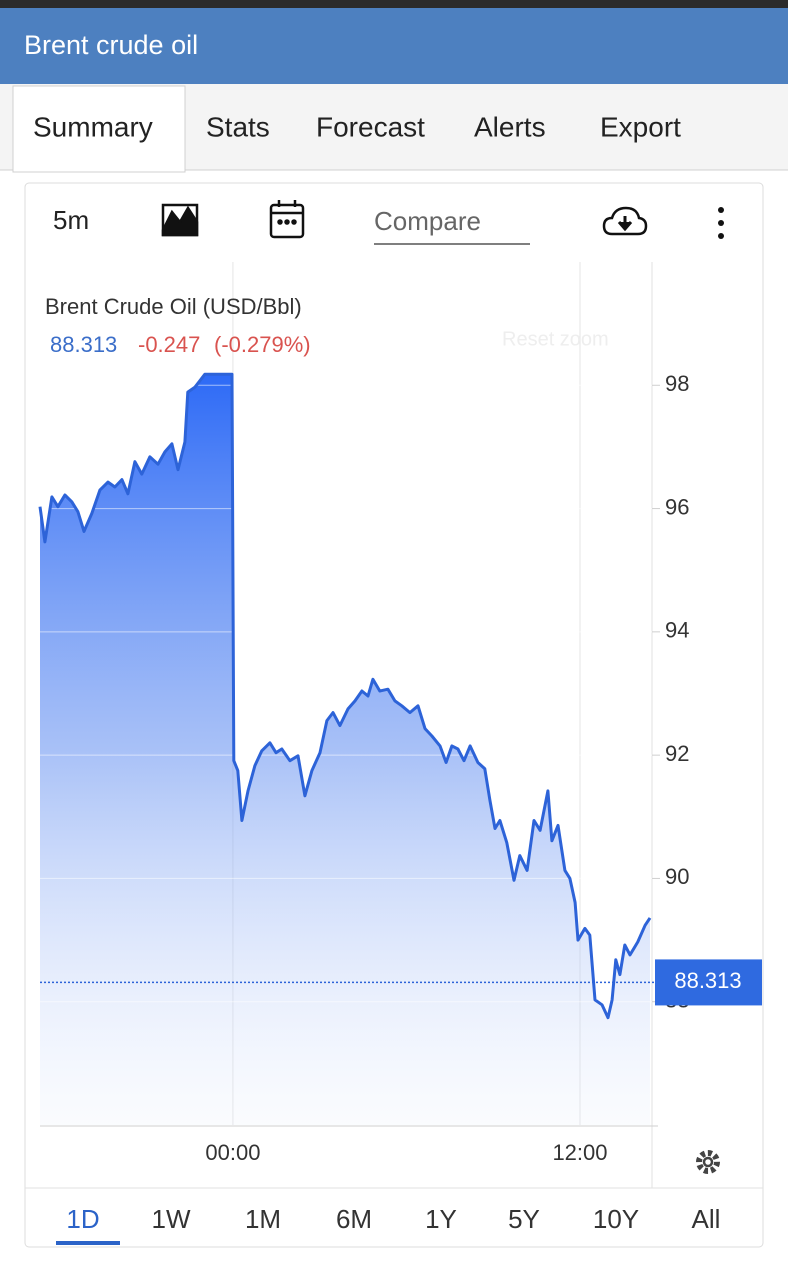 The image size is (788, 1280). Describe the element at coordinates (180, 220) in the screenshot. I see `chart-type-icon` at that location.